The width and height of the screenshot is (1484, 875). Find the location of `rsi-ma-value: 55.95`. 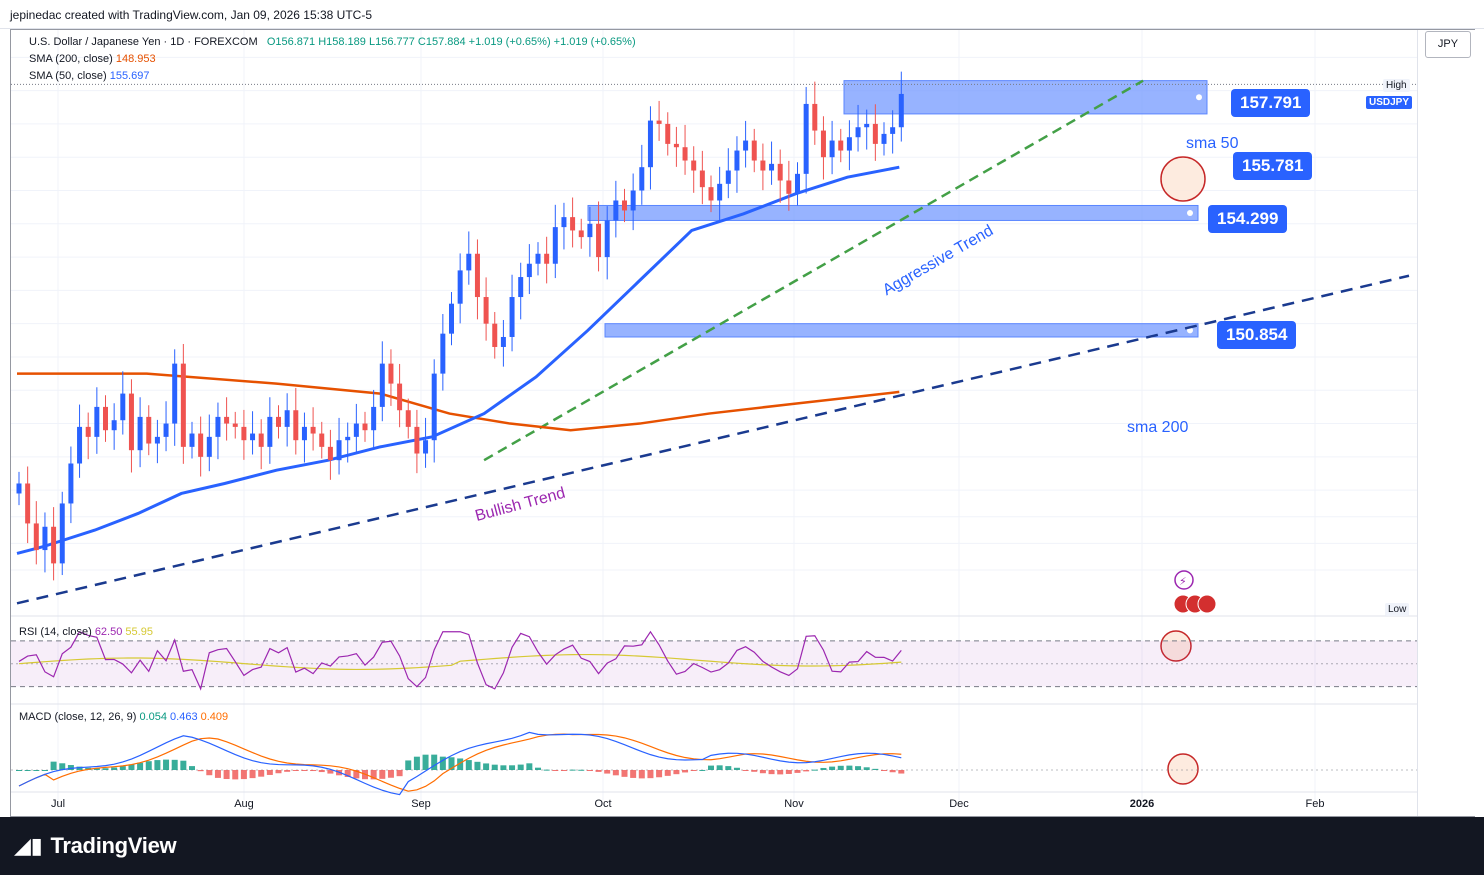

rsi-ma-value: 55.95 is located at coordinates (139, 632).